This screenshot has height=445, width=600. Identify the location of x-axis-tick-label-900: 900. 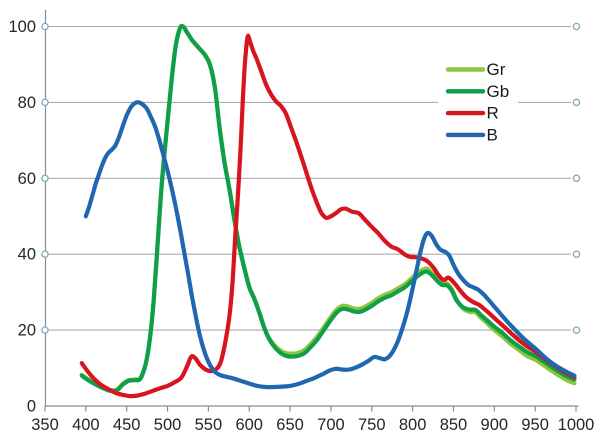
(495, 425).